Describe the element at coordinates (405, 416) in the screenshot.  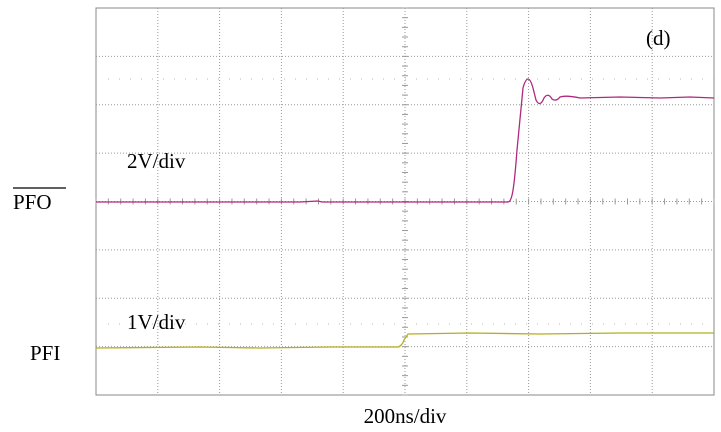
I see `x-scale: 200ns/div` at that location.